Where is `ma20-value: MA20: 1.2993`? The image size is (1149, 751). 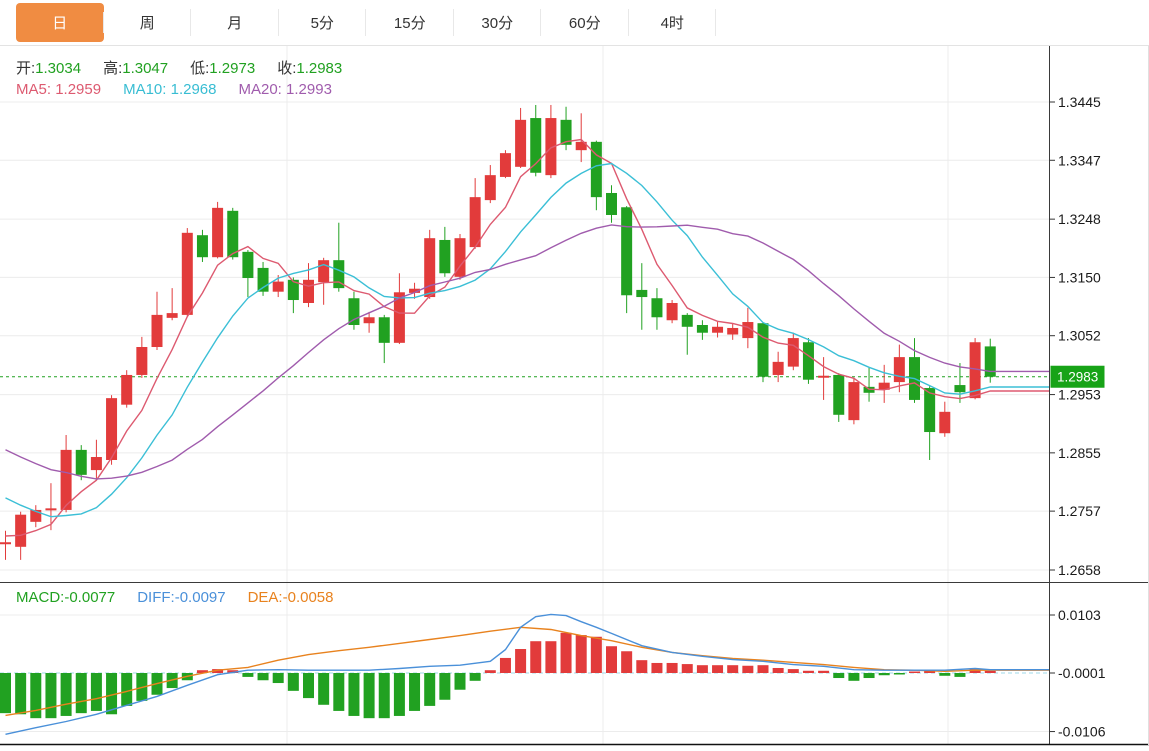
ma20-value: MA20: 1.2993 is located at coordinates (285, 89).